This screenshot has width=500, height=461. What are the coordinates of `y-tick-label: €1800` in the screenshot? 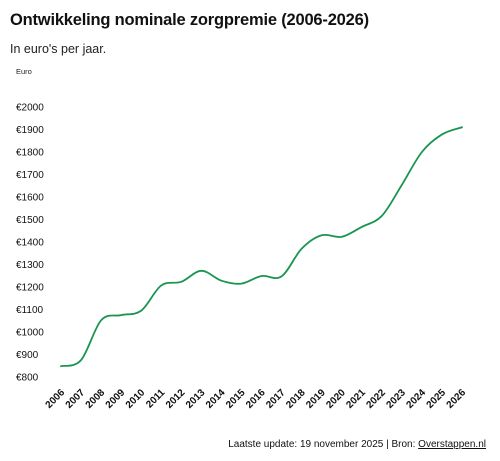 It's located at (30, 153).